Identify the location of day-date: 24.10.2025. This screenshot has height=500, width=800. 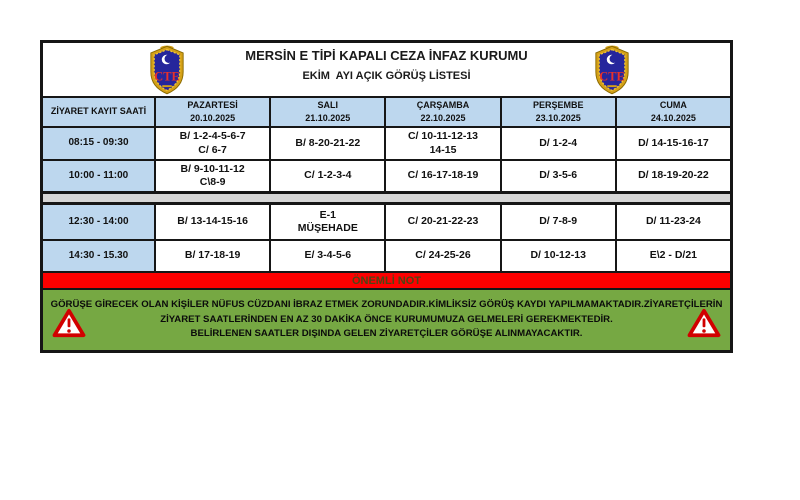
(673, 118).